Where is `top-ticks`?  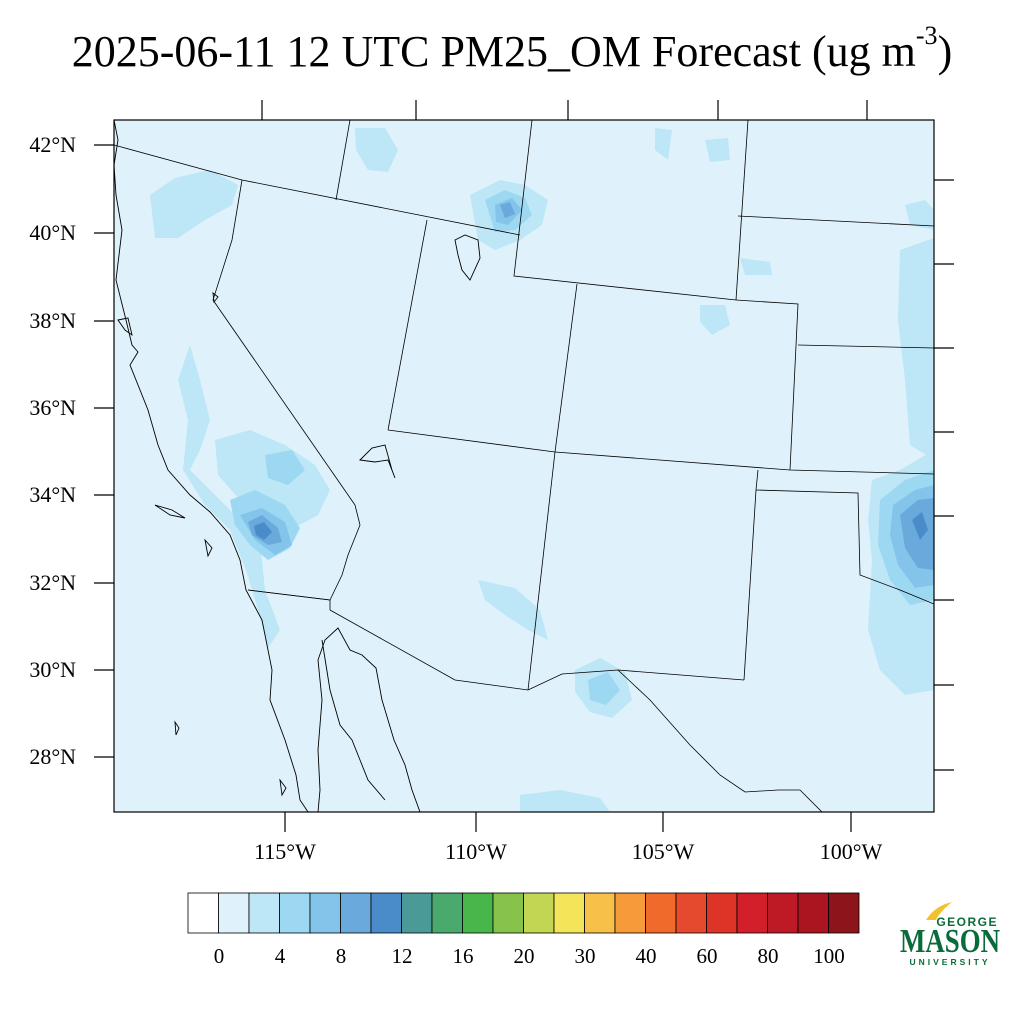
top-ticks is located at coordinates (564, 110).